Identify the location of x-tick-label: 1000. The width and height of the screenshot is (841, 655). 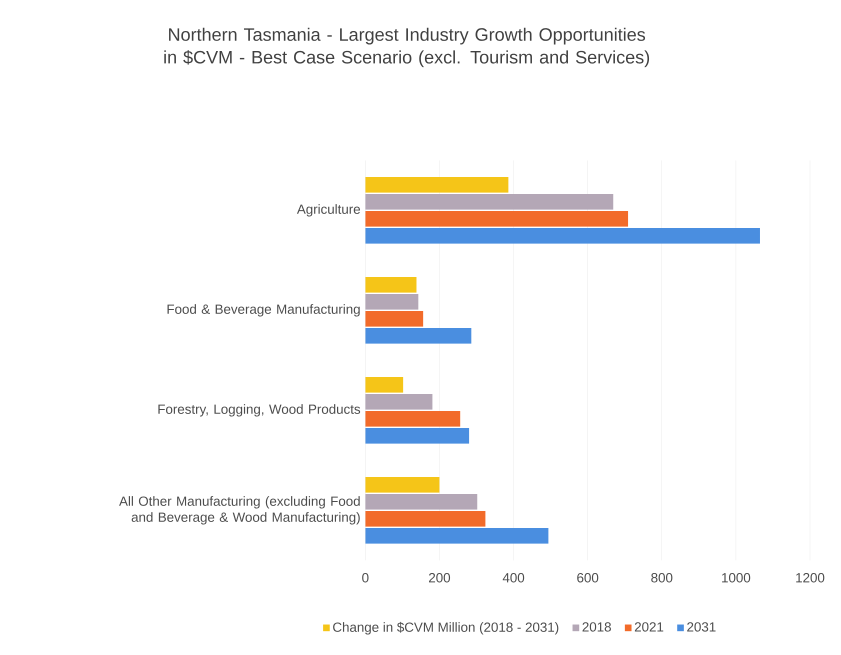
(736, 577).